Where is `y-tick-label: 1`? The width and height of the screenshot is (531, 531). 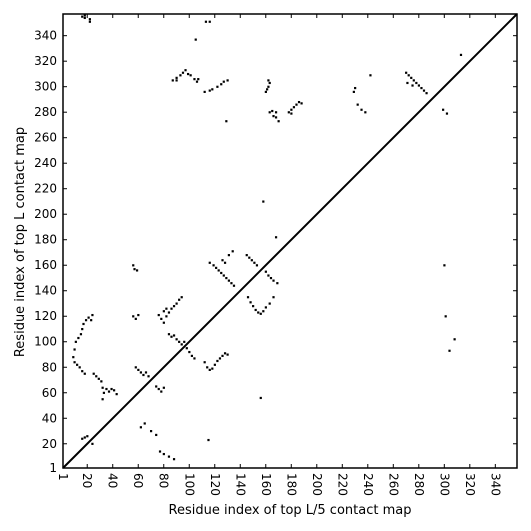
y-tick-label: 1 is located at coordinates (53, 468).